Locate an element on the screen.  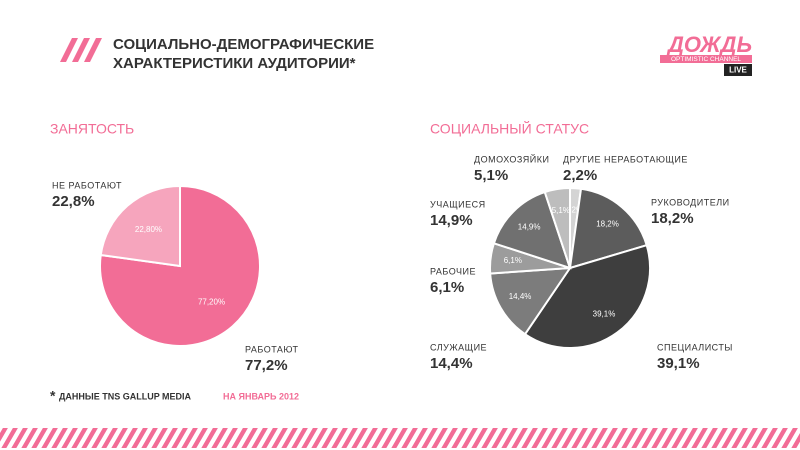
value-label: 77,2% is located at coordinates (266, 365).